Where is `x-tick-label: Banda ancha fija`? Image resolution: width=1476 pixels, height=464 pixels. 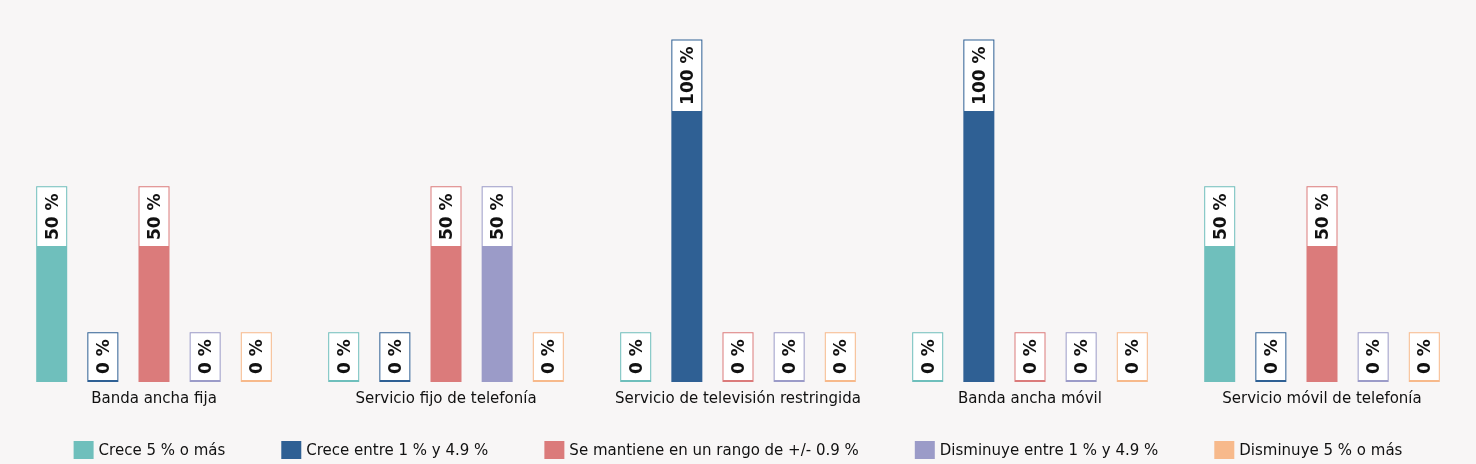 x-tick-label: Banda ancha fija is located at coordinates (154, 397).